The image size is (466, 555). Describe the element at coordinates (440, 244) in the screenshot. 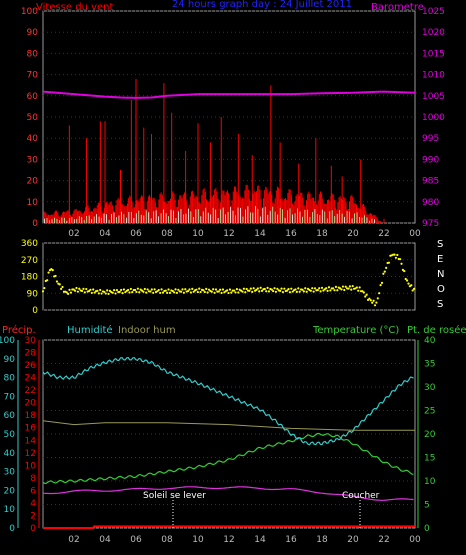

I see `direction-letter: S` at that location.